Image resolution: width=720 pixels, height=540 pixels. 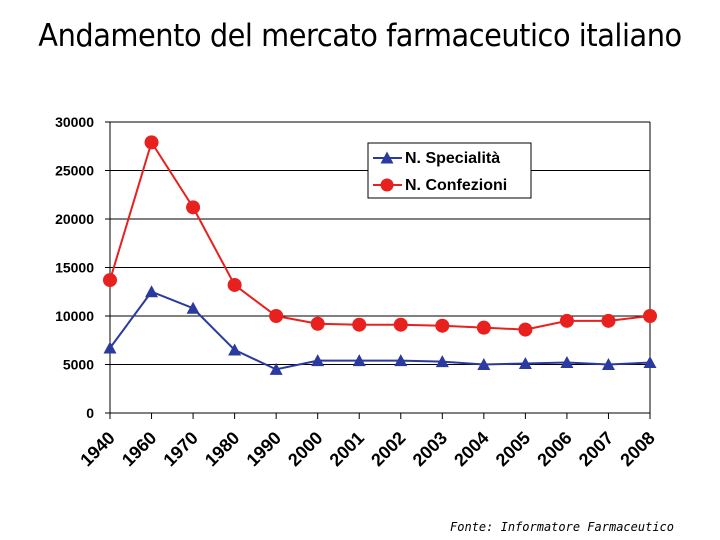 What do you see at coordinates (74, 122) in the screenshot?
I see `y-tick-label-30000: 30000` at bounding box center [74, 122].